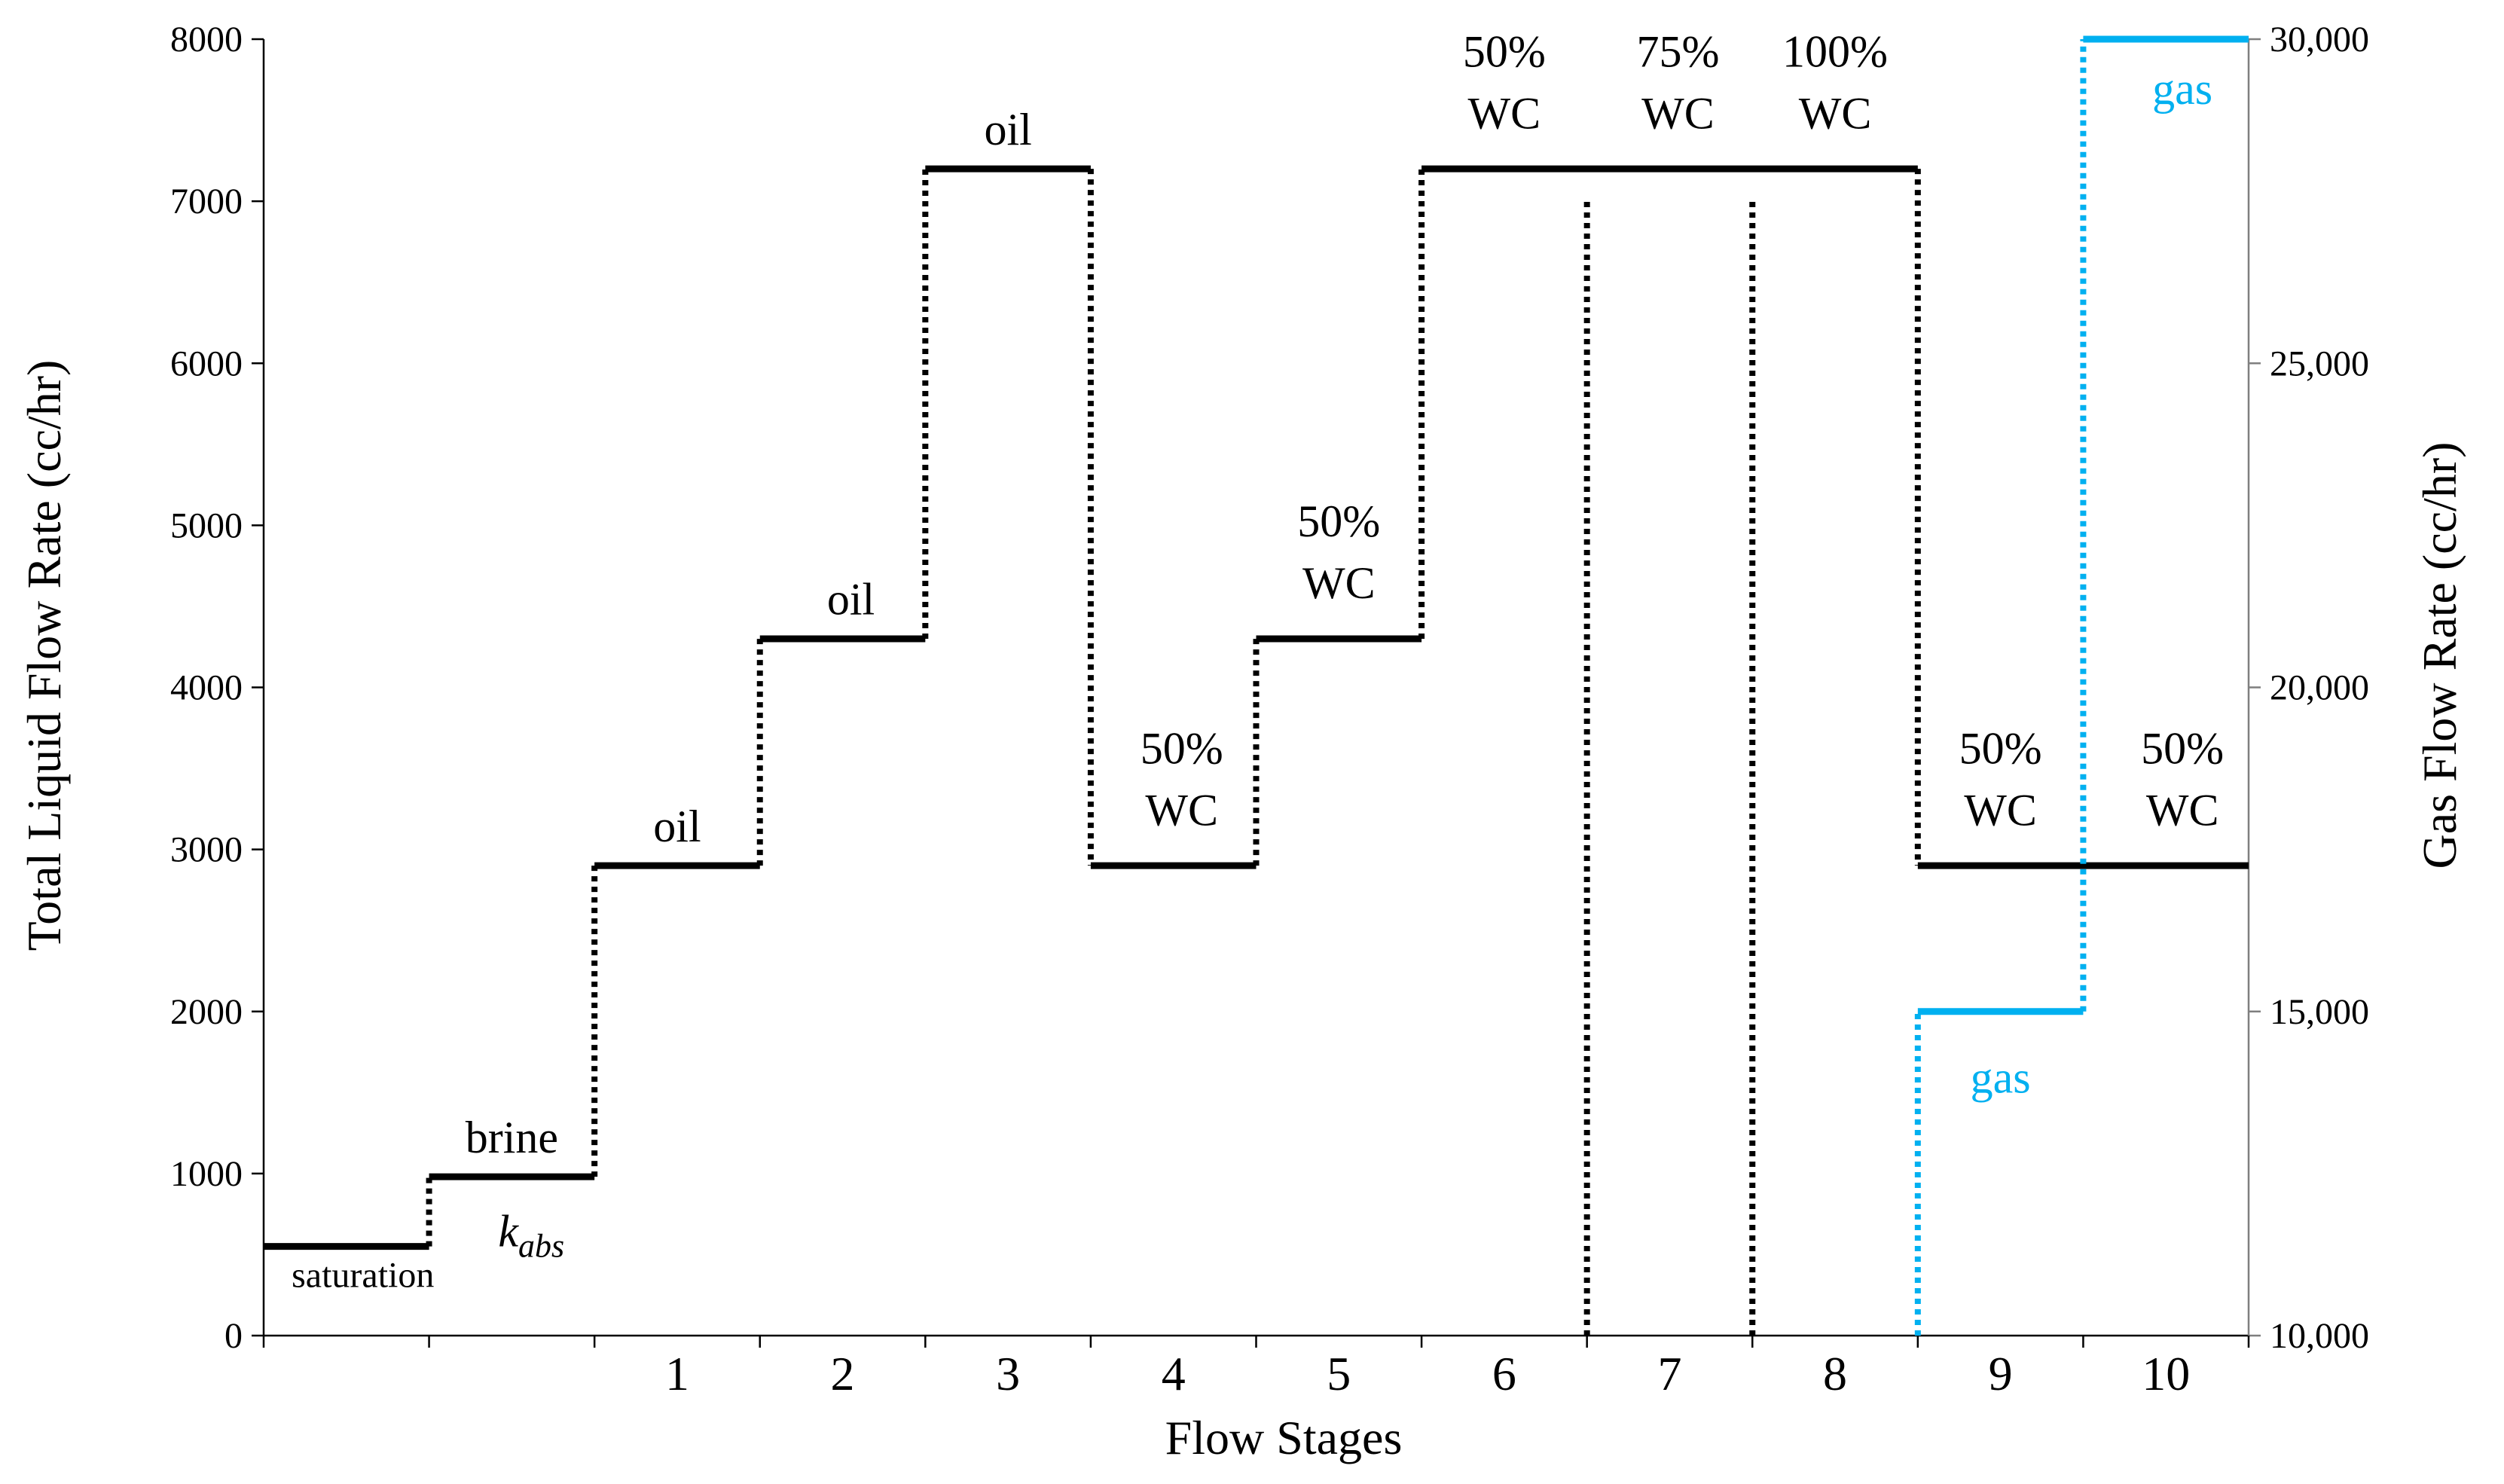 This screenshot has width=2504, height=1484. Describe the element at coordinates (2319, 1336) in the screenshot. I see `y-tick-right-label: 10,000` at that location.